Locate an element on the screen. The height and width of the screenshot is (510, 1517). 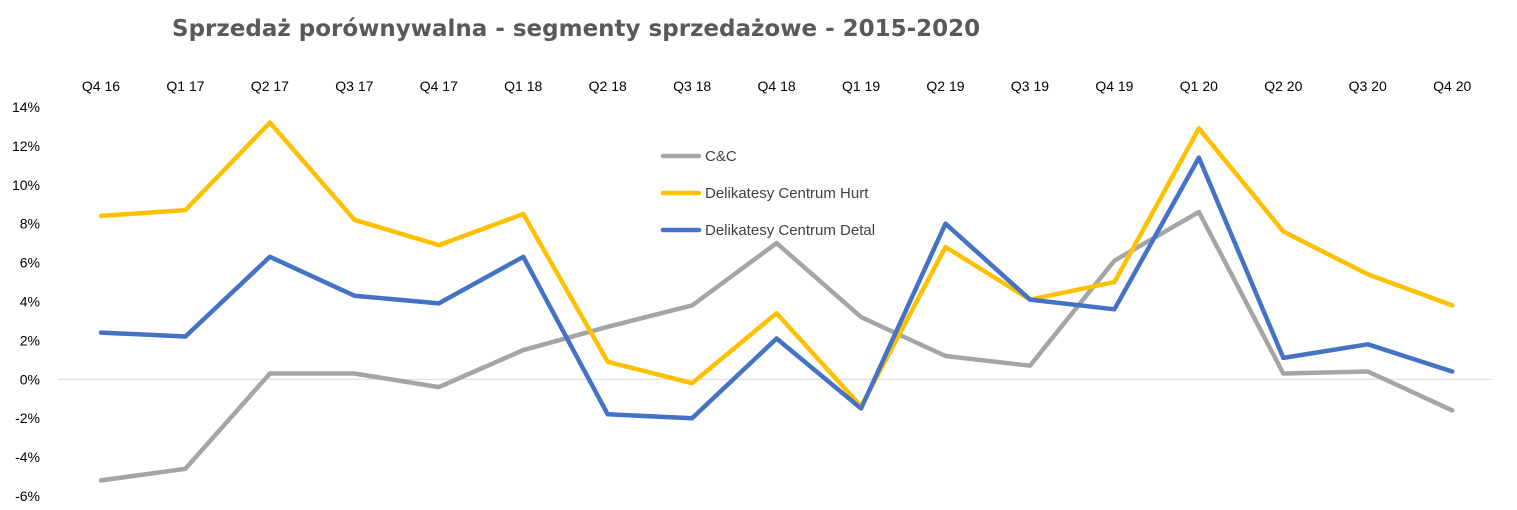
y-tick-label: 8% is located at coordinates (30, 224).